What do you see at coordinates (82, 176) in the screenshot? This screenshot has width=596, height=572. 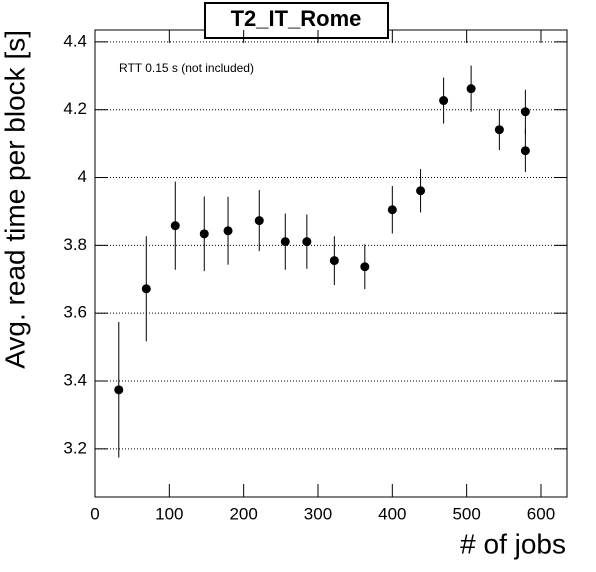 I see `y-tick-label: 4` at bounding box center [82, 176].